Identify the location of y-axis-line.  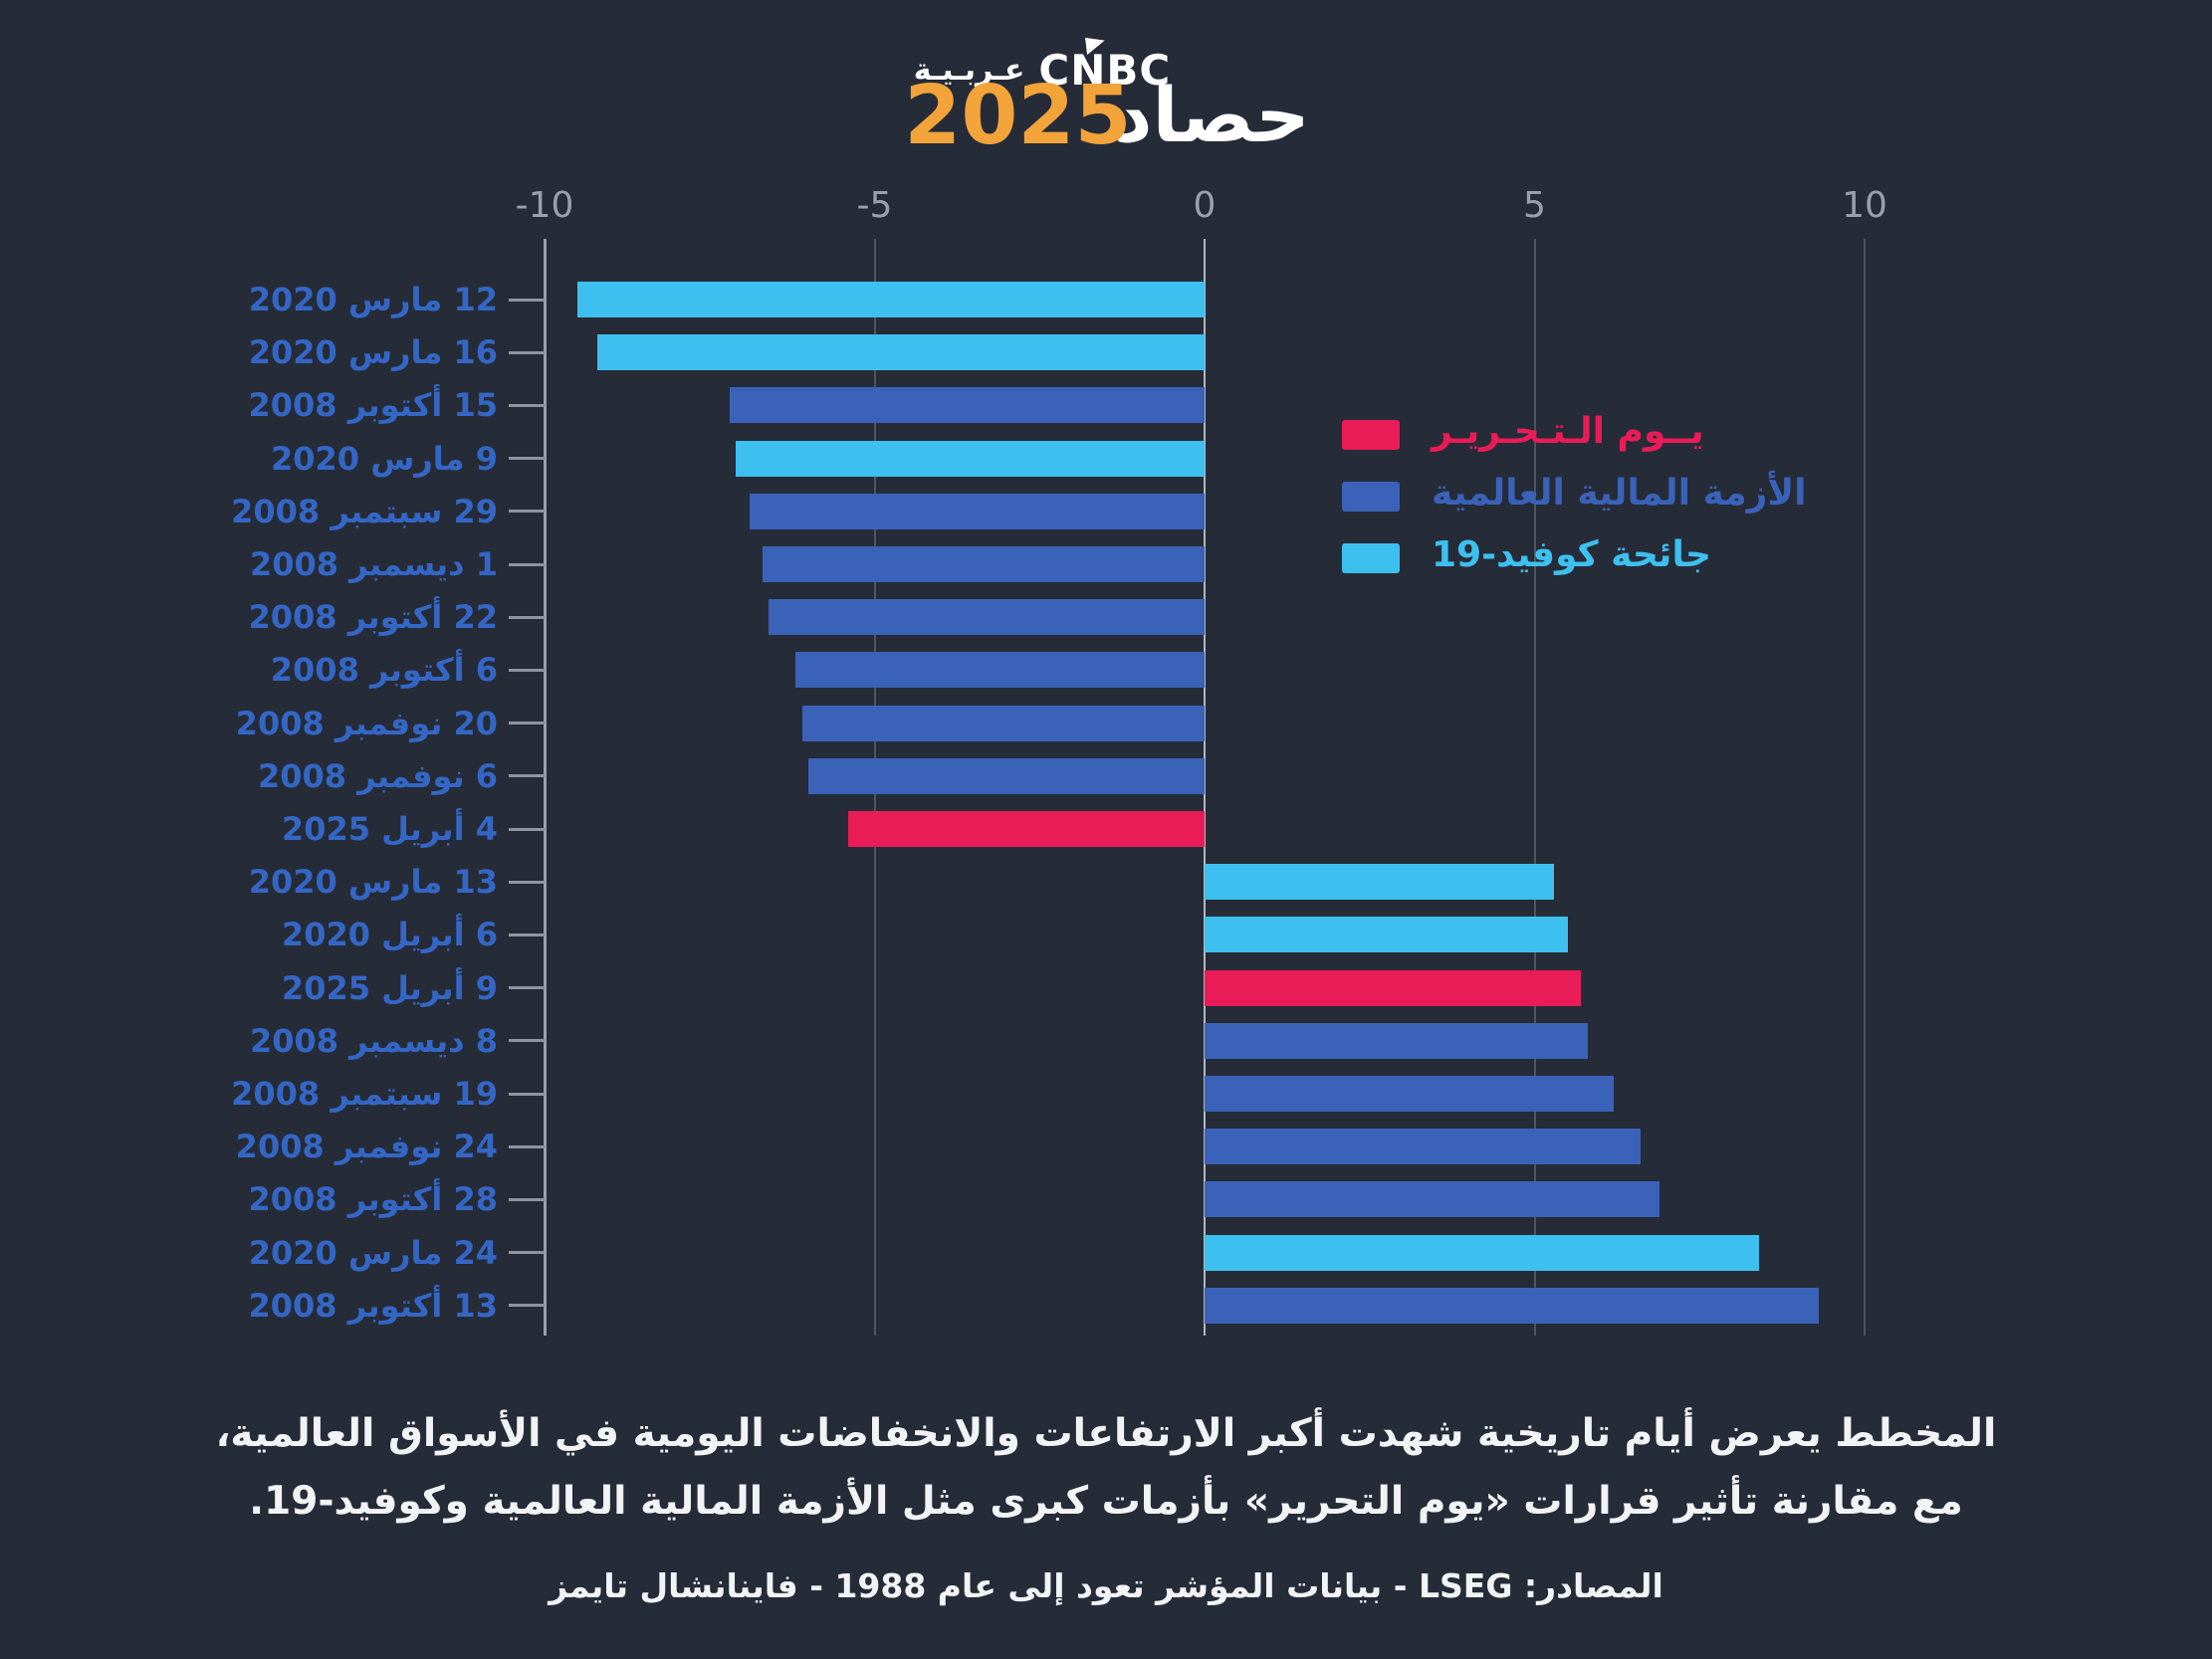
(545, 787).